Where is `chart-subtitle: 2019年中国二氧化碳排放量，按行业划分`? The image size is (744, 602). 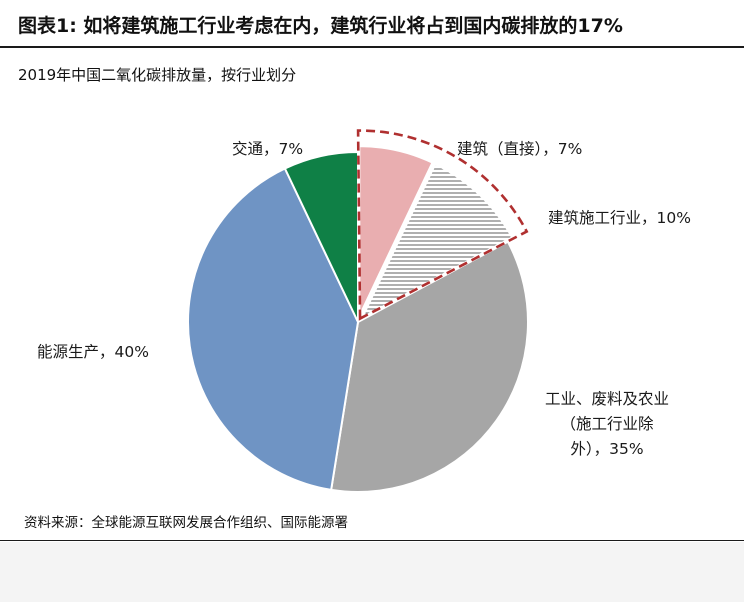
chart-subtitle: 2019年中国二氧化碳排放量，按行业划分 is located at coordinates (157, 75).